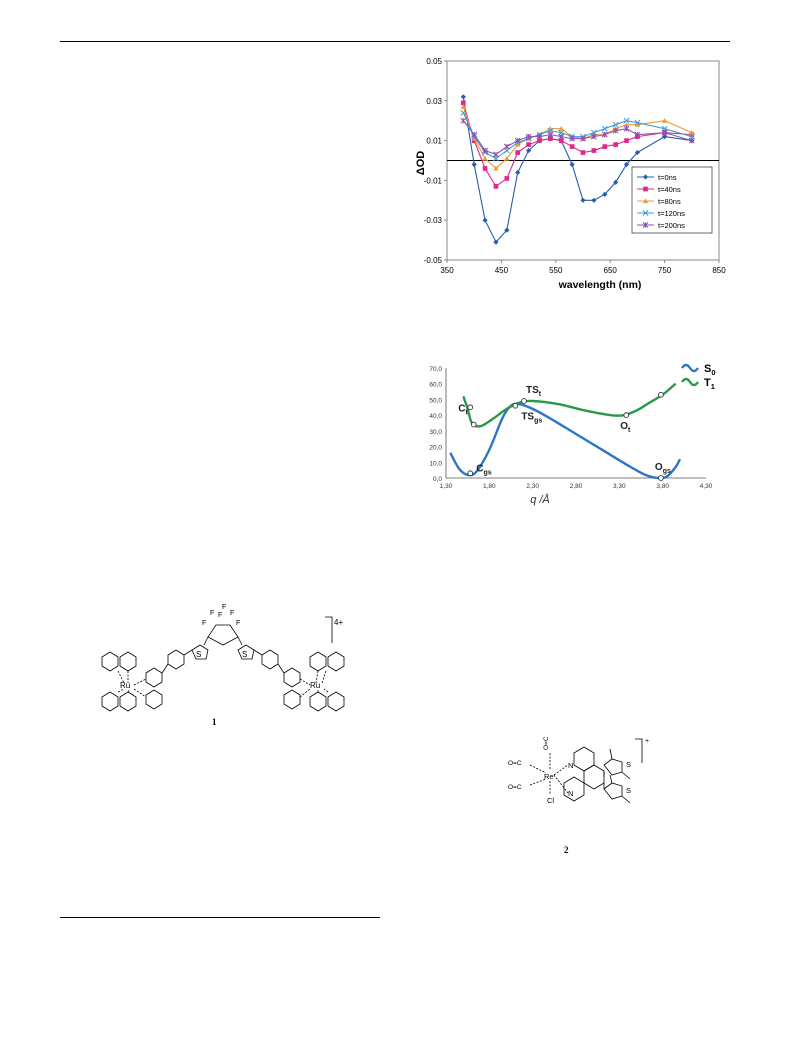 The height and width of the screenshot is (1044, 785). I want to click on x-tick-label: 550, so click(556, 270).